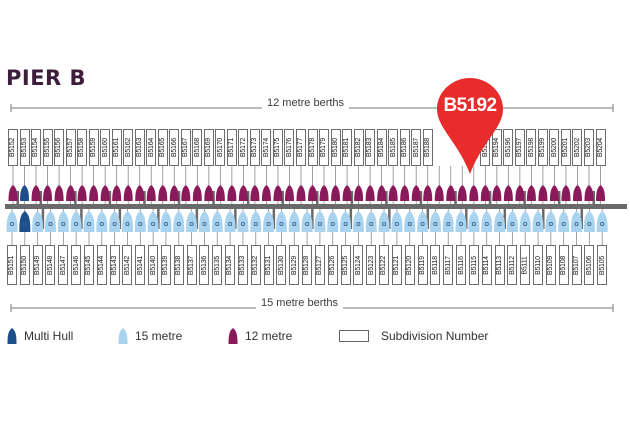 Image resolution: width=630 pixels, height=423 pixels. I want to click on berth-label-b5186: B5186, so click(404, 147).